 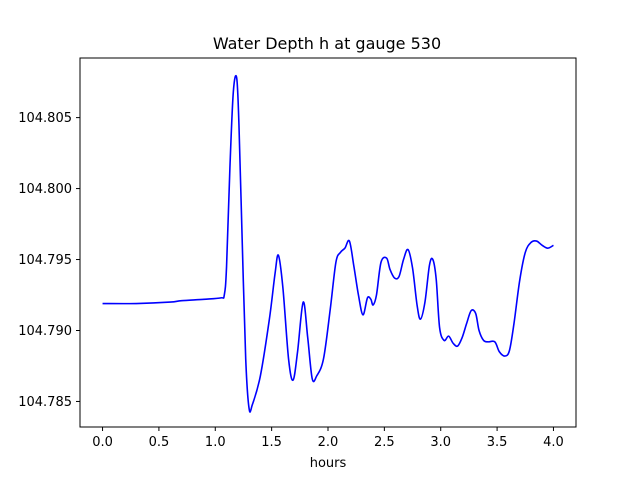 What do you see at coordinates (327, 43) in the screenshot?
I see `chart-title: Water Depth h at gauge 530` at bounding box center [327, 43].